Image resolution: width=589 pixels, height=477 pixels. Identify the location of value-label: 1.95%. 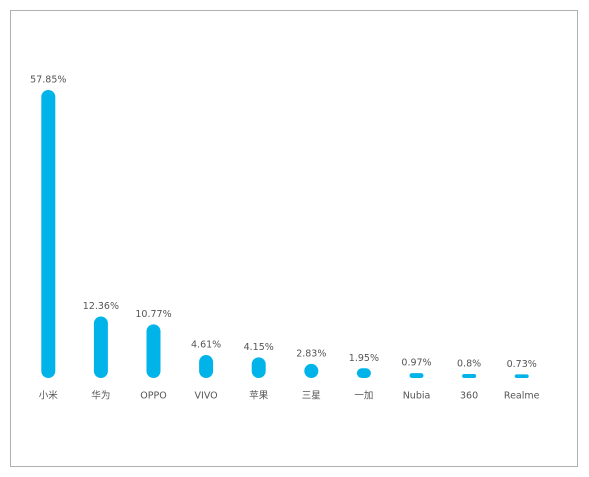
(364, 358).